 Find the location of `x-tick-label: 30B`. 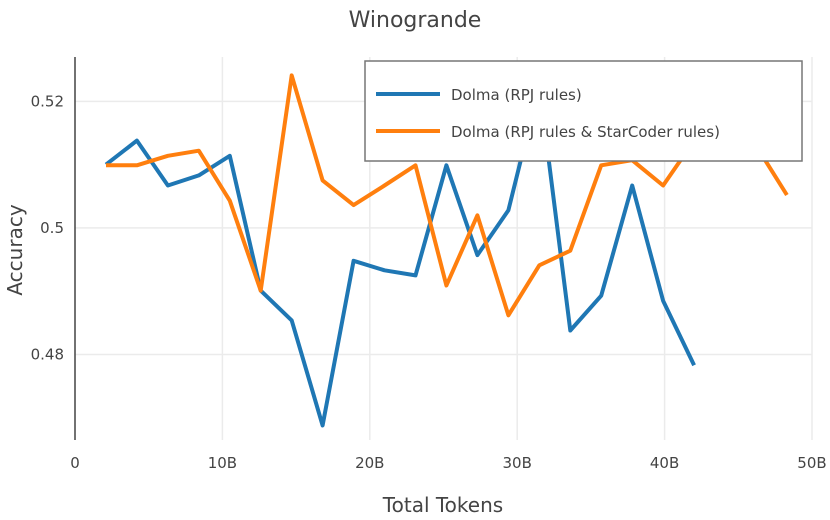

x-tick-label: 30B is located at coordinates (517, 463).